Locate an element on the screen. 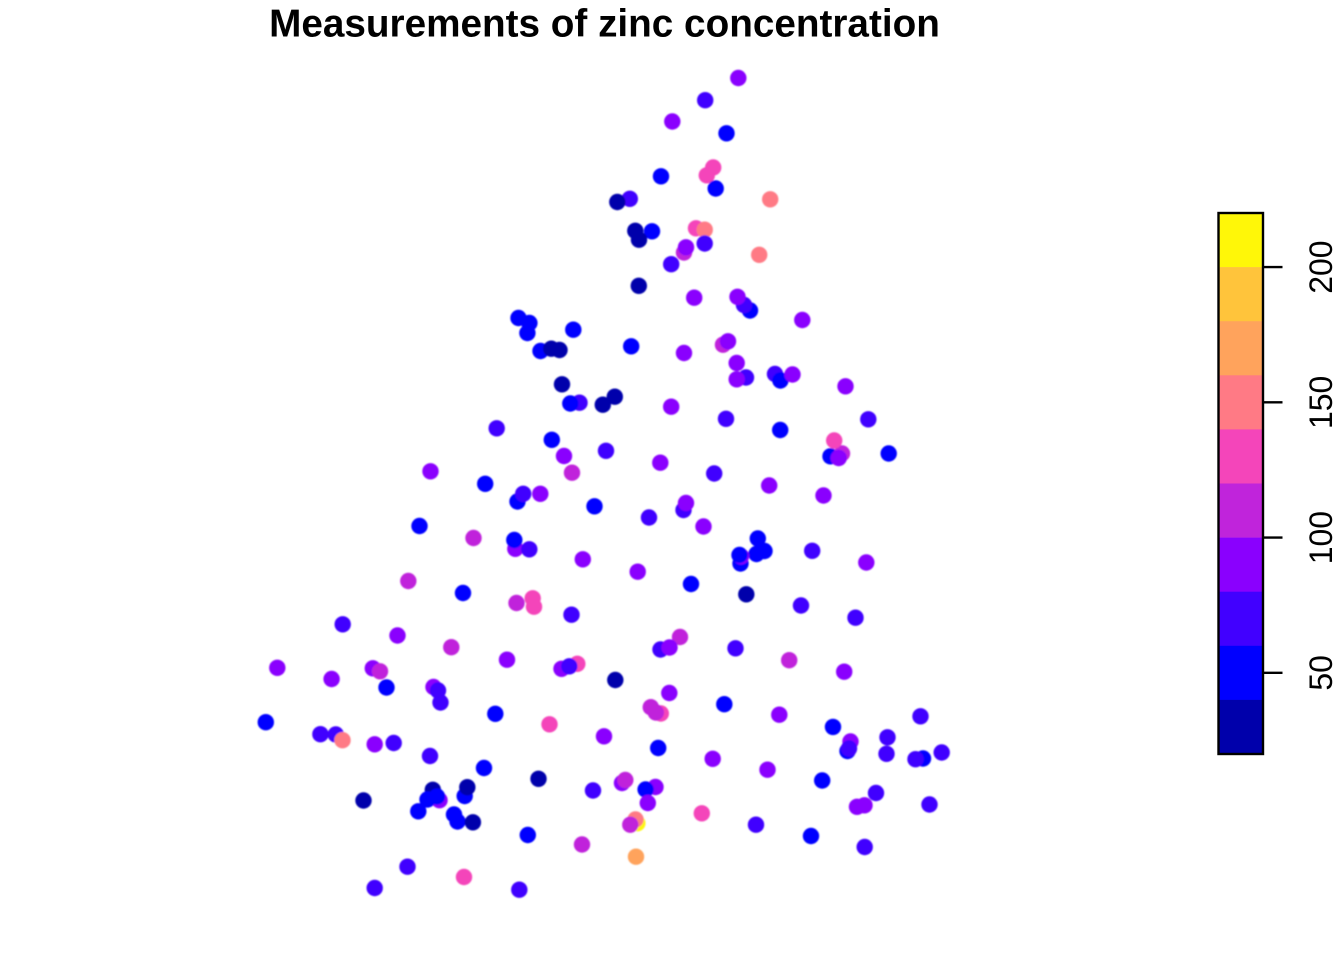 The height and width of the screenshot is (960, 1344). svg-text: 150 is located at coordinates (1321, 402).